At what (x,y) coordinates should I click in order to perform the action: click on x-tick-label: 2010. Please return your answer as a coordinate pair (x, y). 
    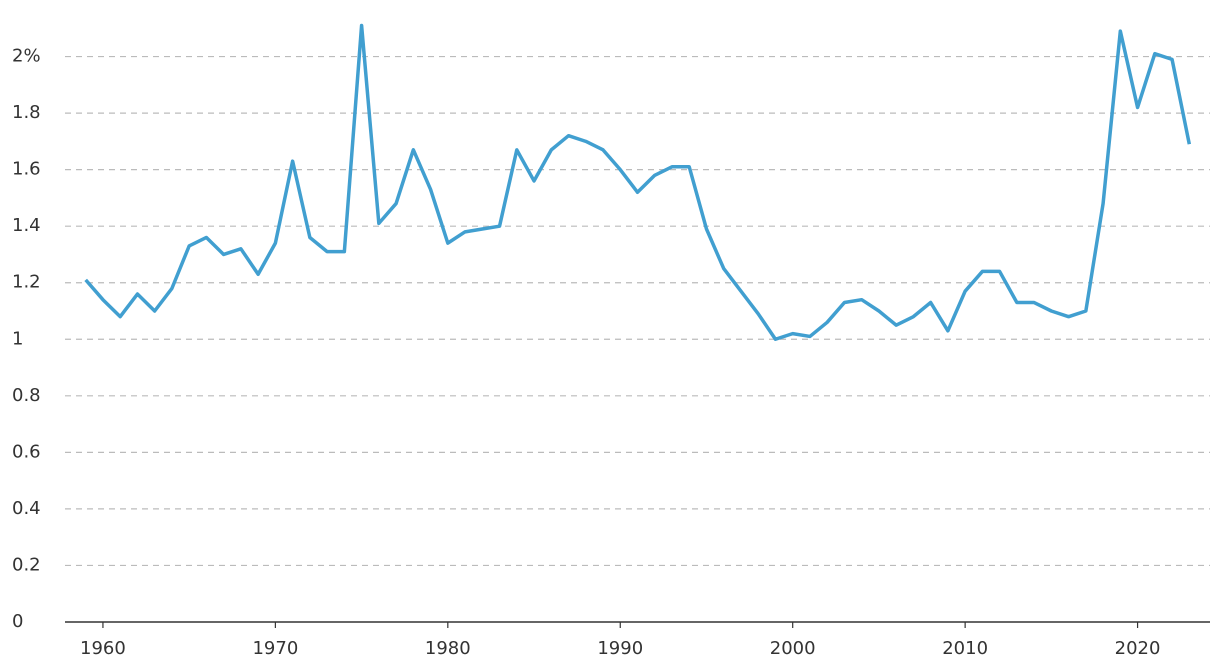
    Looking at the image, I should click on (965, 648).